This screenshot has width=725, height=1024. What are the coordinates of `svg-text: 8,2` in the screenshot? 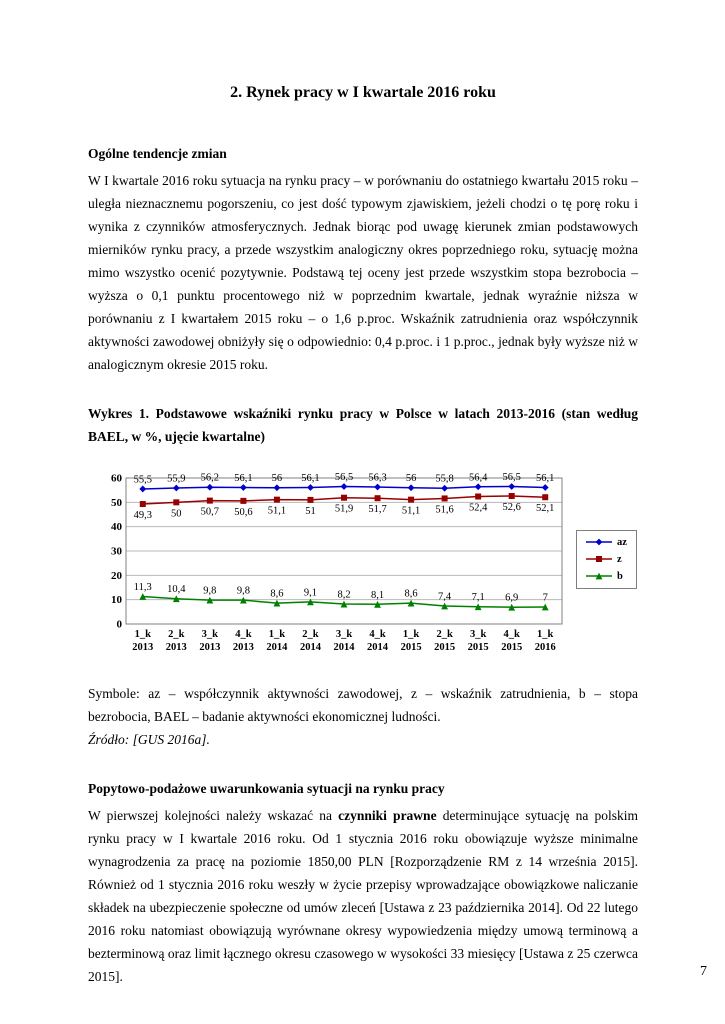 It's located at (343, 595).